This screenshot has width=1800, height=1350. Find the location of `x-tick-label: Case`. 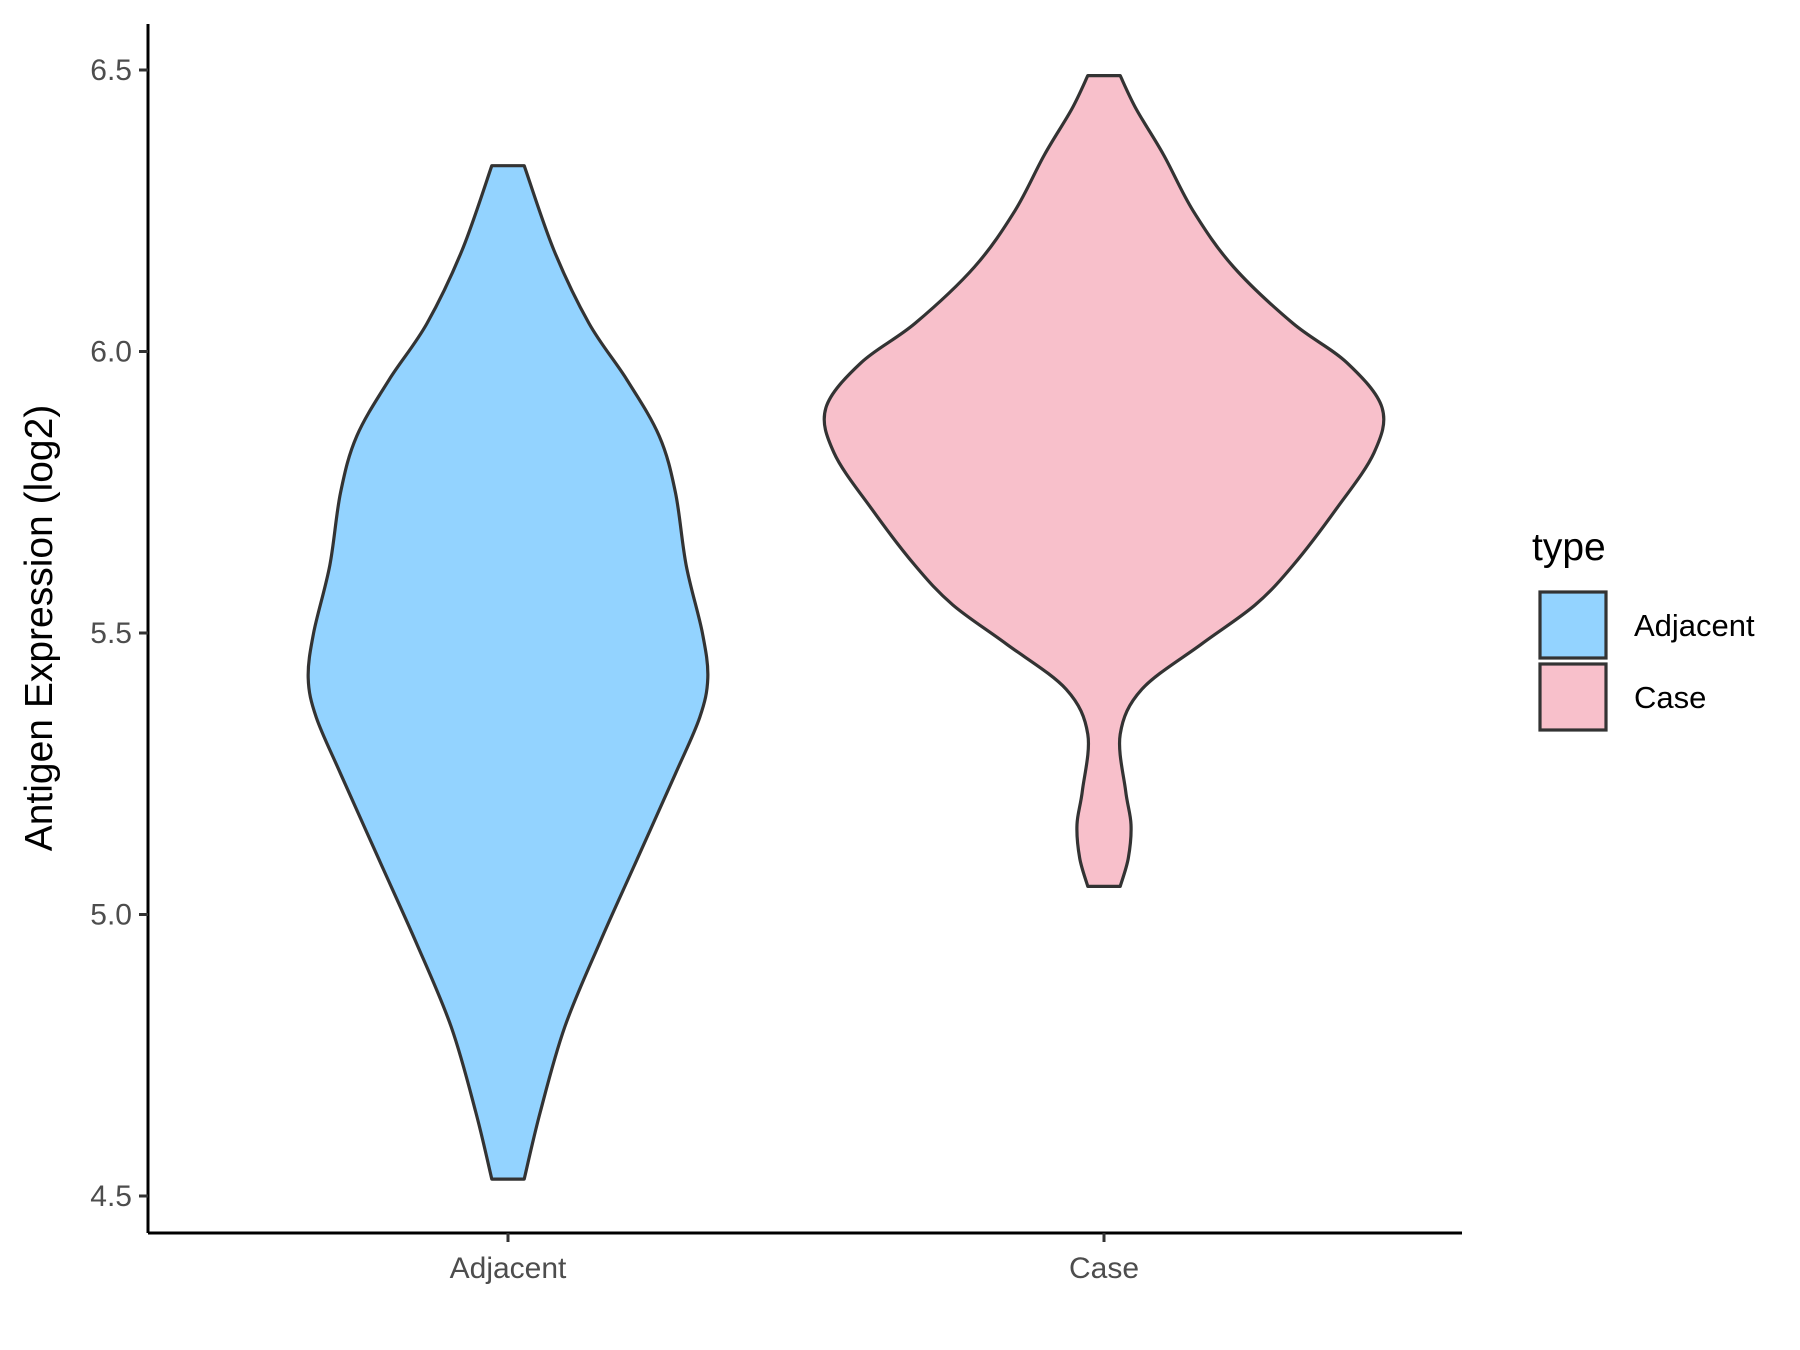

x-tick-label: Case is located at coordinates (1104, 1268).